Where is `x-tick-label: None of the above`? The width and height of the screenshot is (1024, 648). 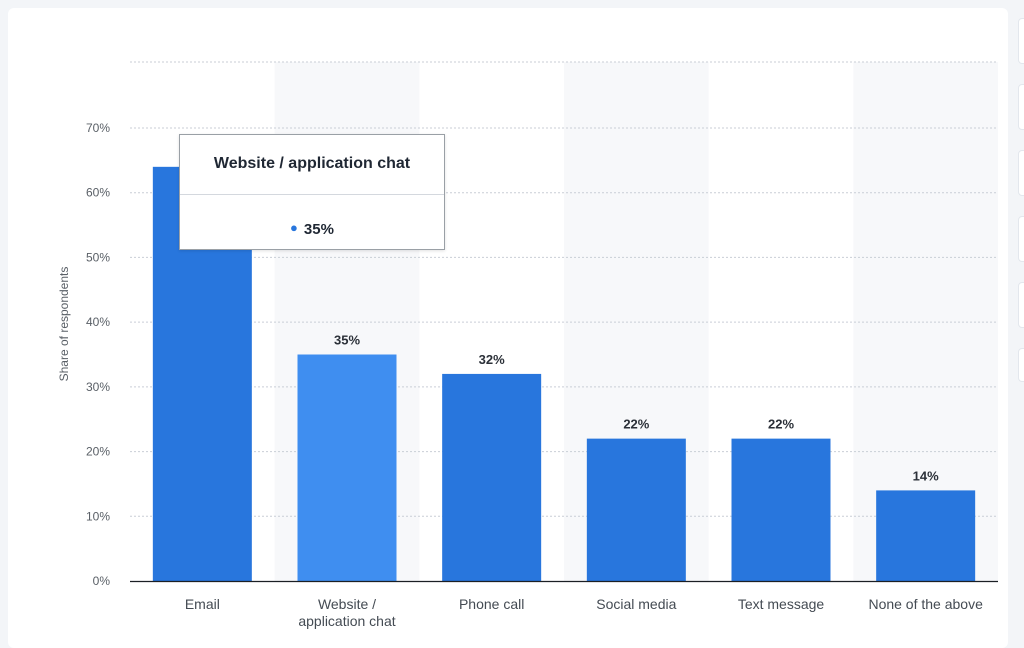 x-tick-label: None of the above is located at coordinates (925, 604).